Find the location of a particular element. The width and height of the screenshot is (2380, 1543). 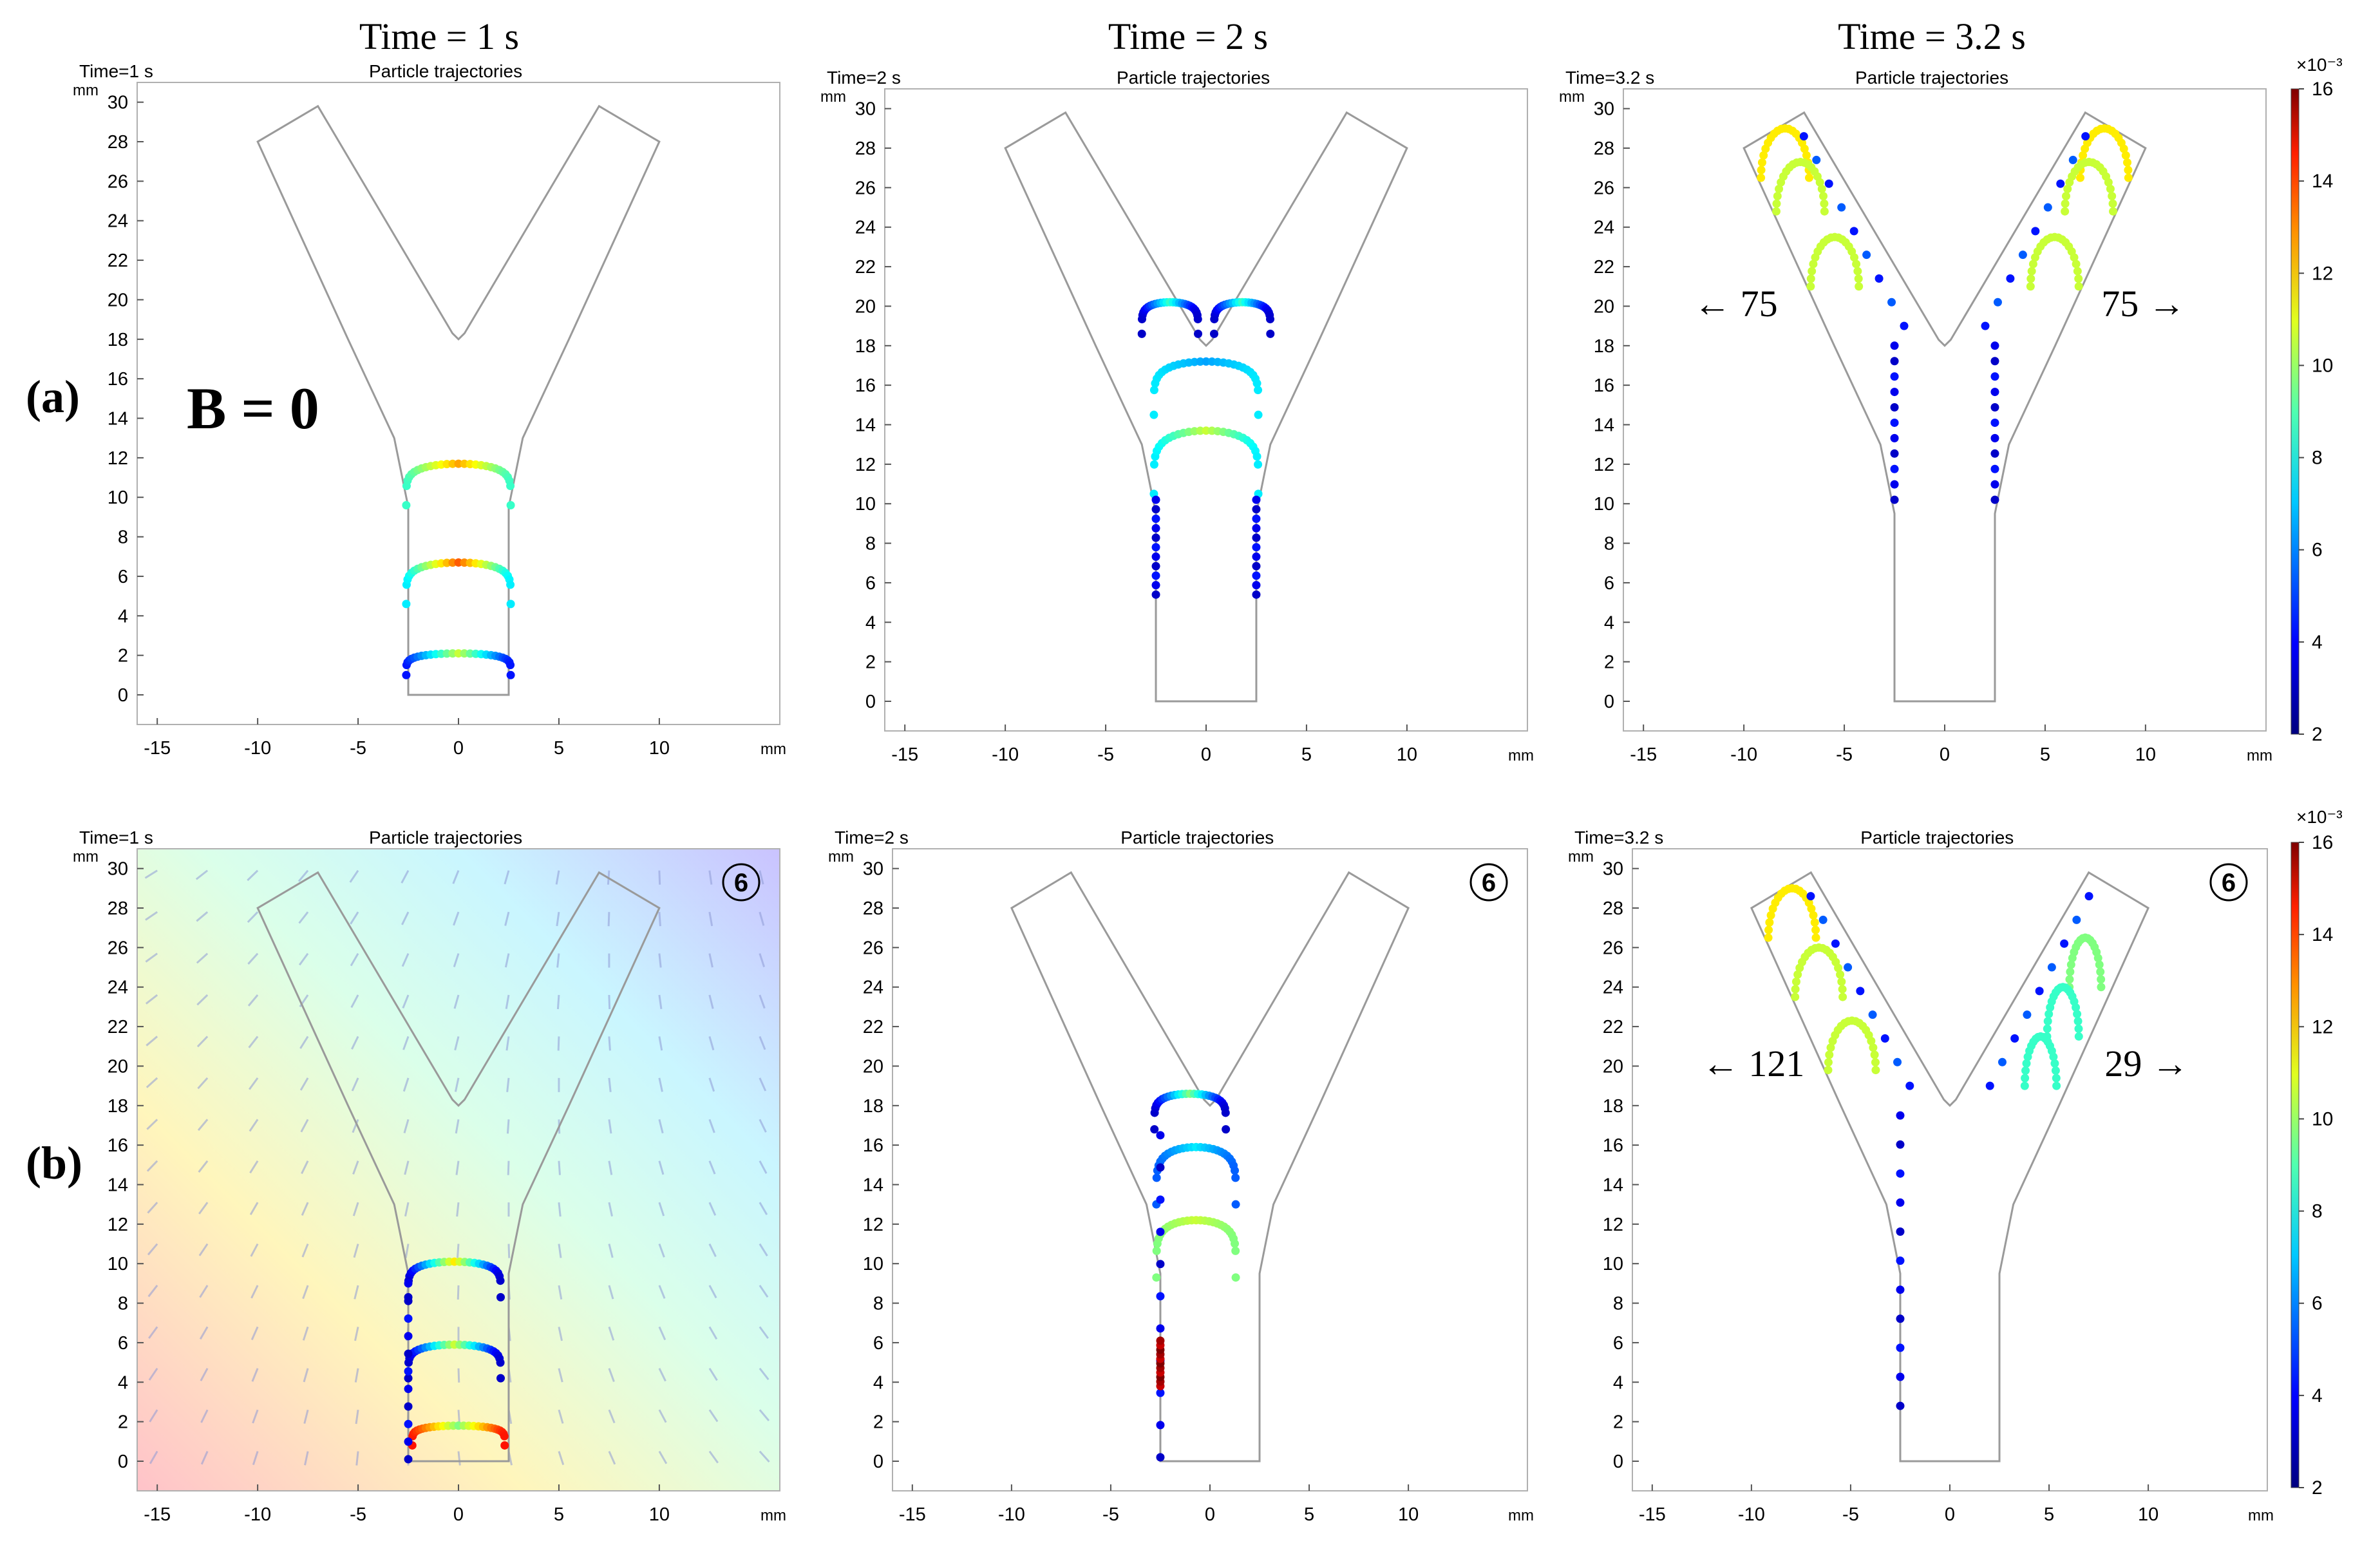

y-tick-label: 14 is located at coordinates (865, 425).